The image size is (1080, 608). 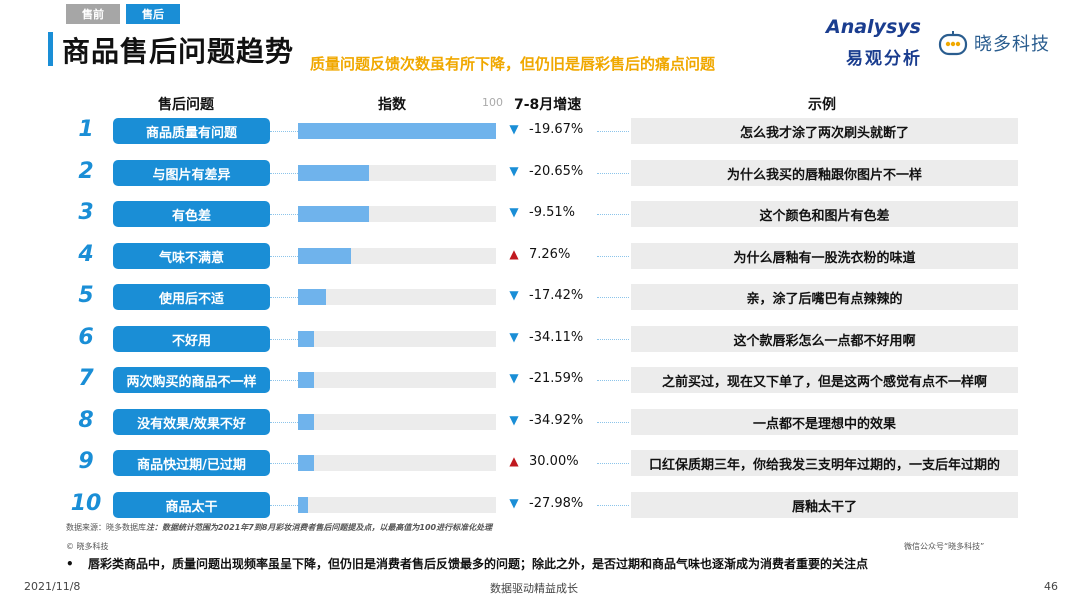 I want to click on analysys-logo-word: Analysys, so click(x=873, y=27).